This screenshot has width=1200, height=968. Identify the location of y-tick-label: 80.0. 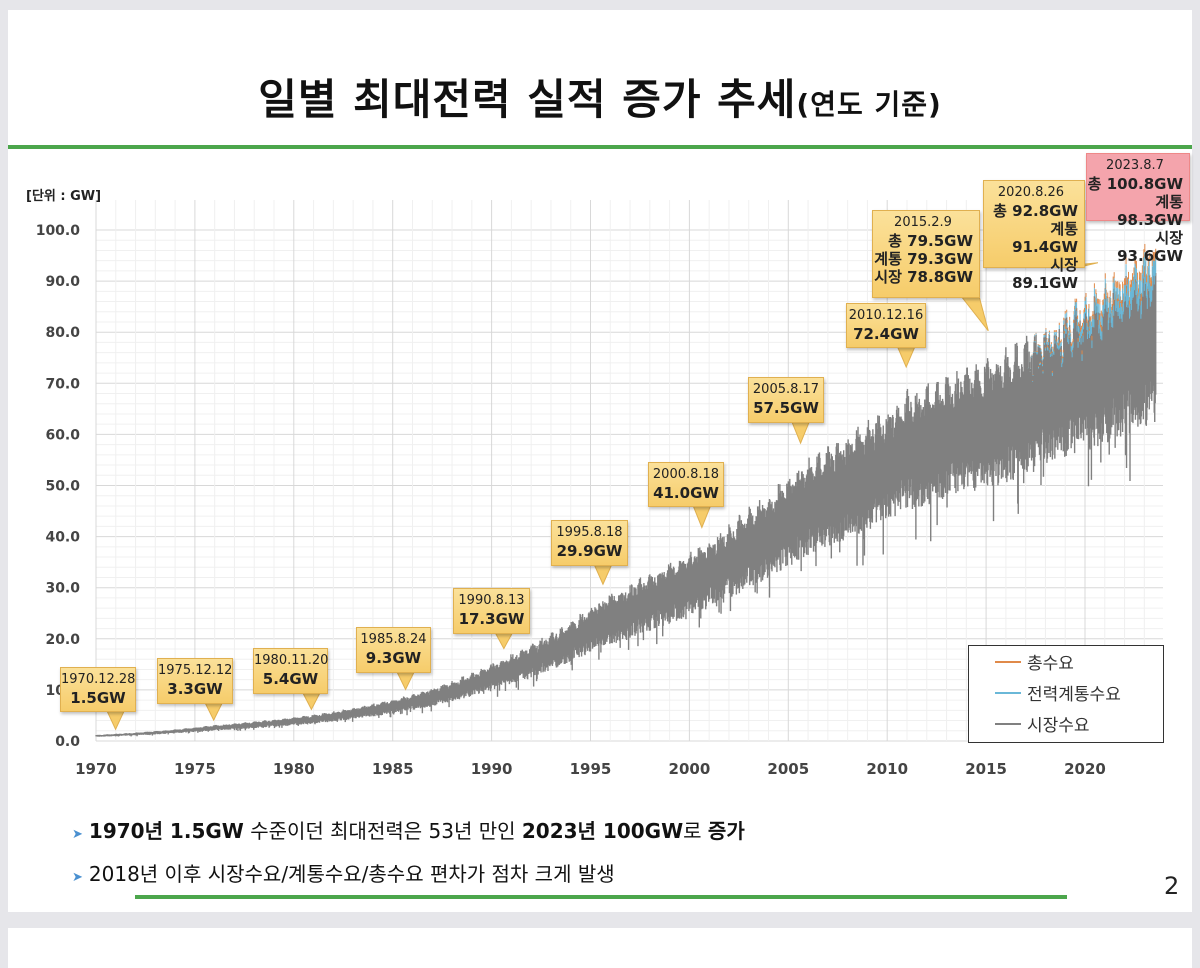
(62, 333).